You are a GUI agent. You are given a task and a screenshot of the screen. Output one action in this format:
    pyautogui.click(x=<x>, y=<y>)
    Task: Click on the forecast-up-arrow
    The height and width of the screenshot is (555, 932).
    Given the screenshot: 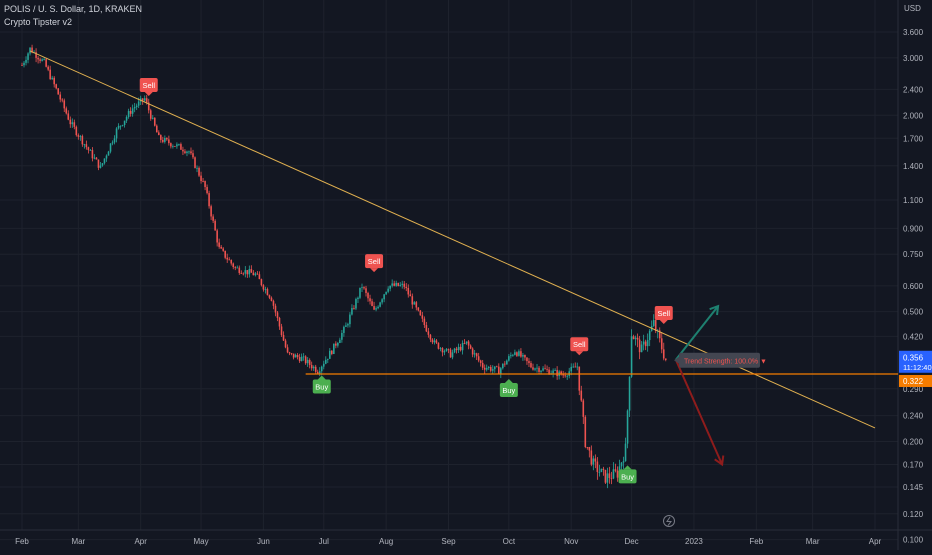 What is the action you would take?
    pyautogui.click(x=697, y=333)
    